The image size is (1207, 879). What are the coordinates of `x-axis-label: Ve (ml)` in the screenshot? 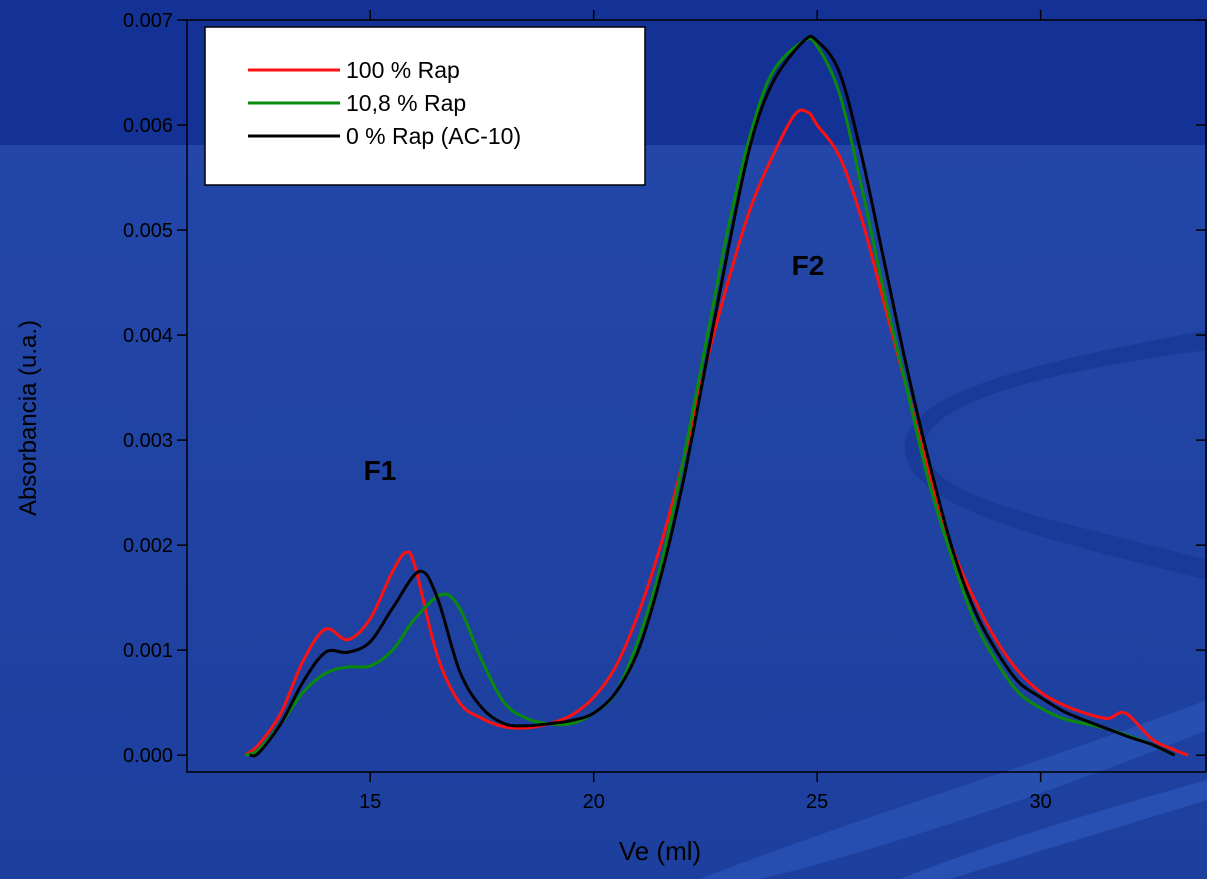 It's located at (660, 851).